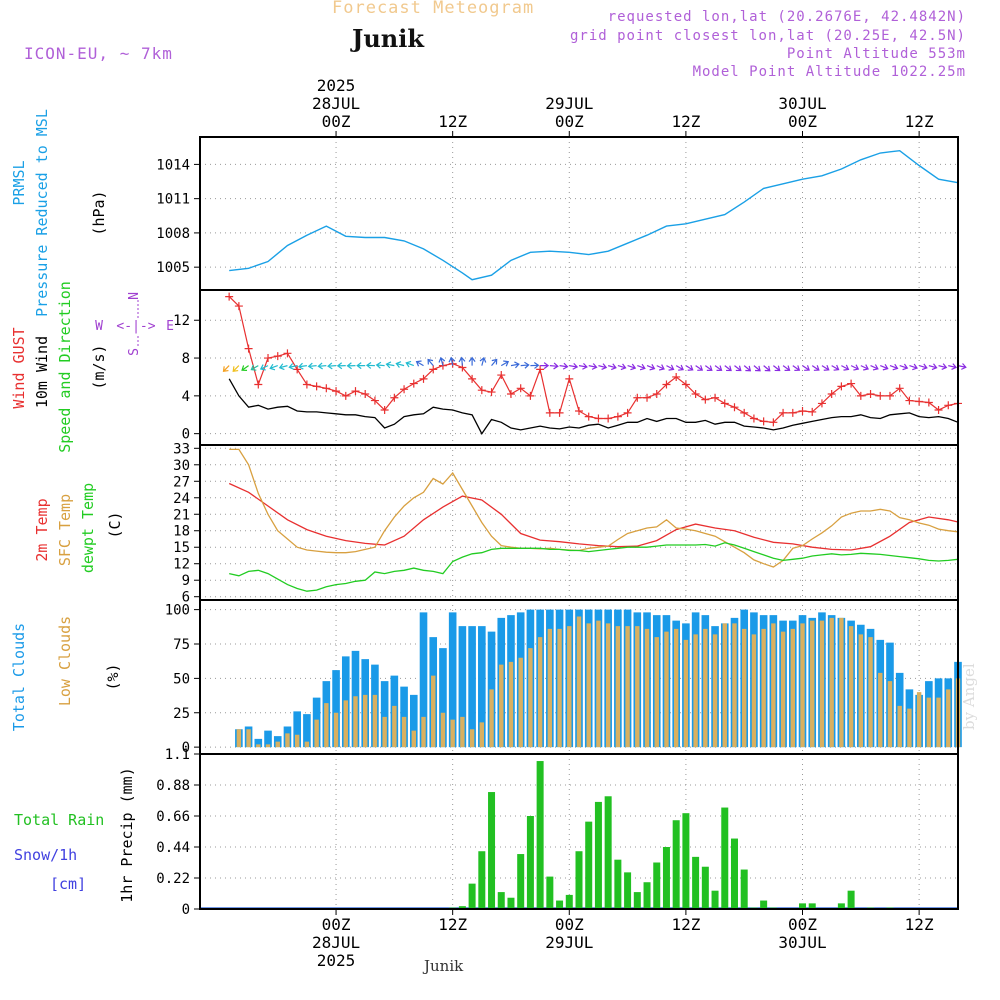 The width and height of the screenshot is (1000, 1000). Describe the element at coordinates (181, 466) in the screenshot. I see `y-tick-label: 30` at that location.